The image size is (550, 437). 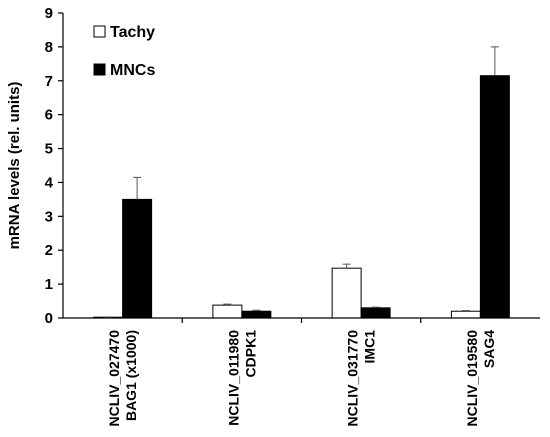 What do you see at coordinates (49, 47) in the screenshot?
I see `y-tick-label: 8` at bounding box center [49, 47].